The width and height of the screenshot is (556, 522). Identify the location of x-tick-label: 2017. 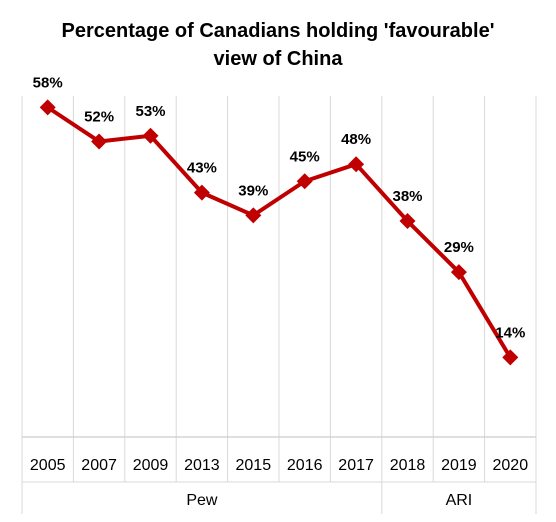
(356, 465).